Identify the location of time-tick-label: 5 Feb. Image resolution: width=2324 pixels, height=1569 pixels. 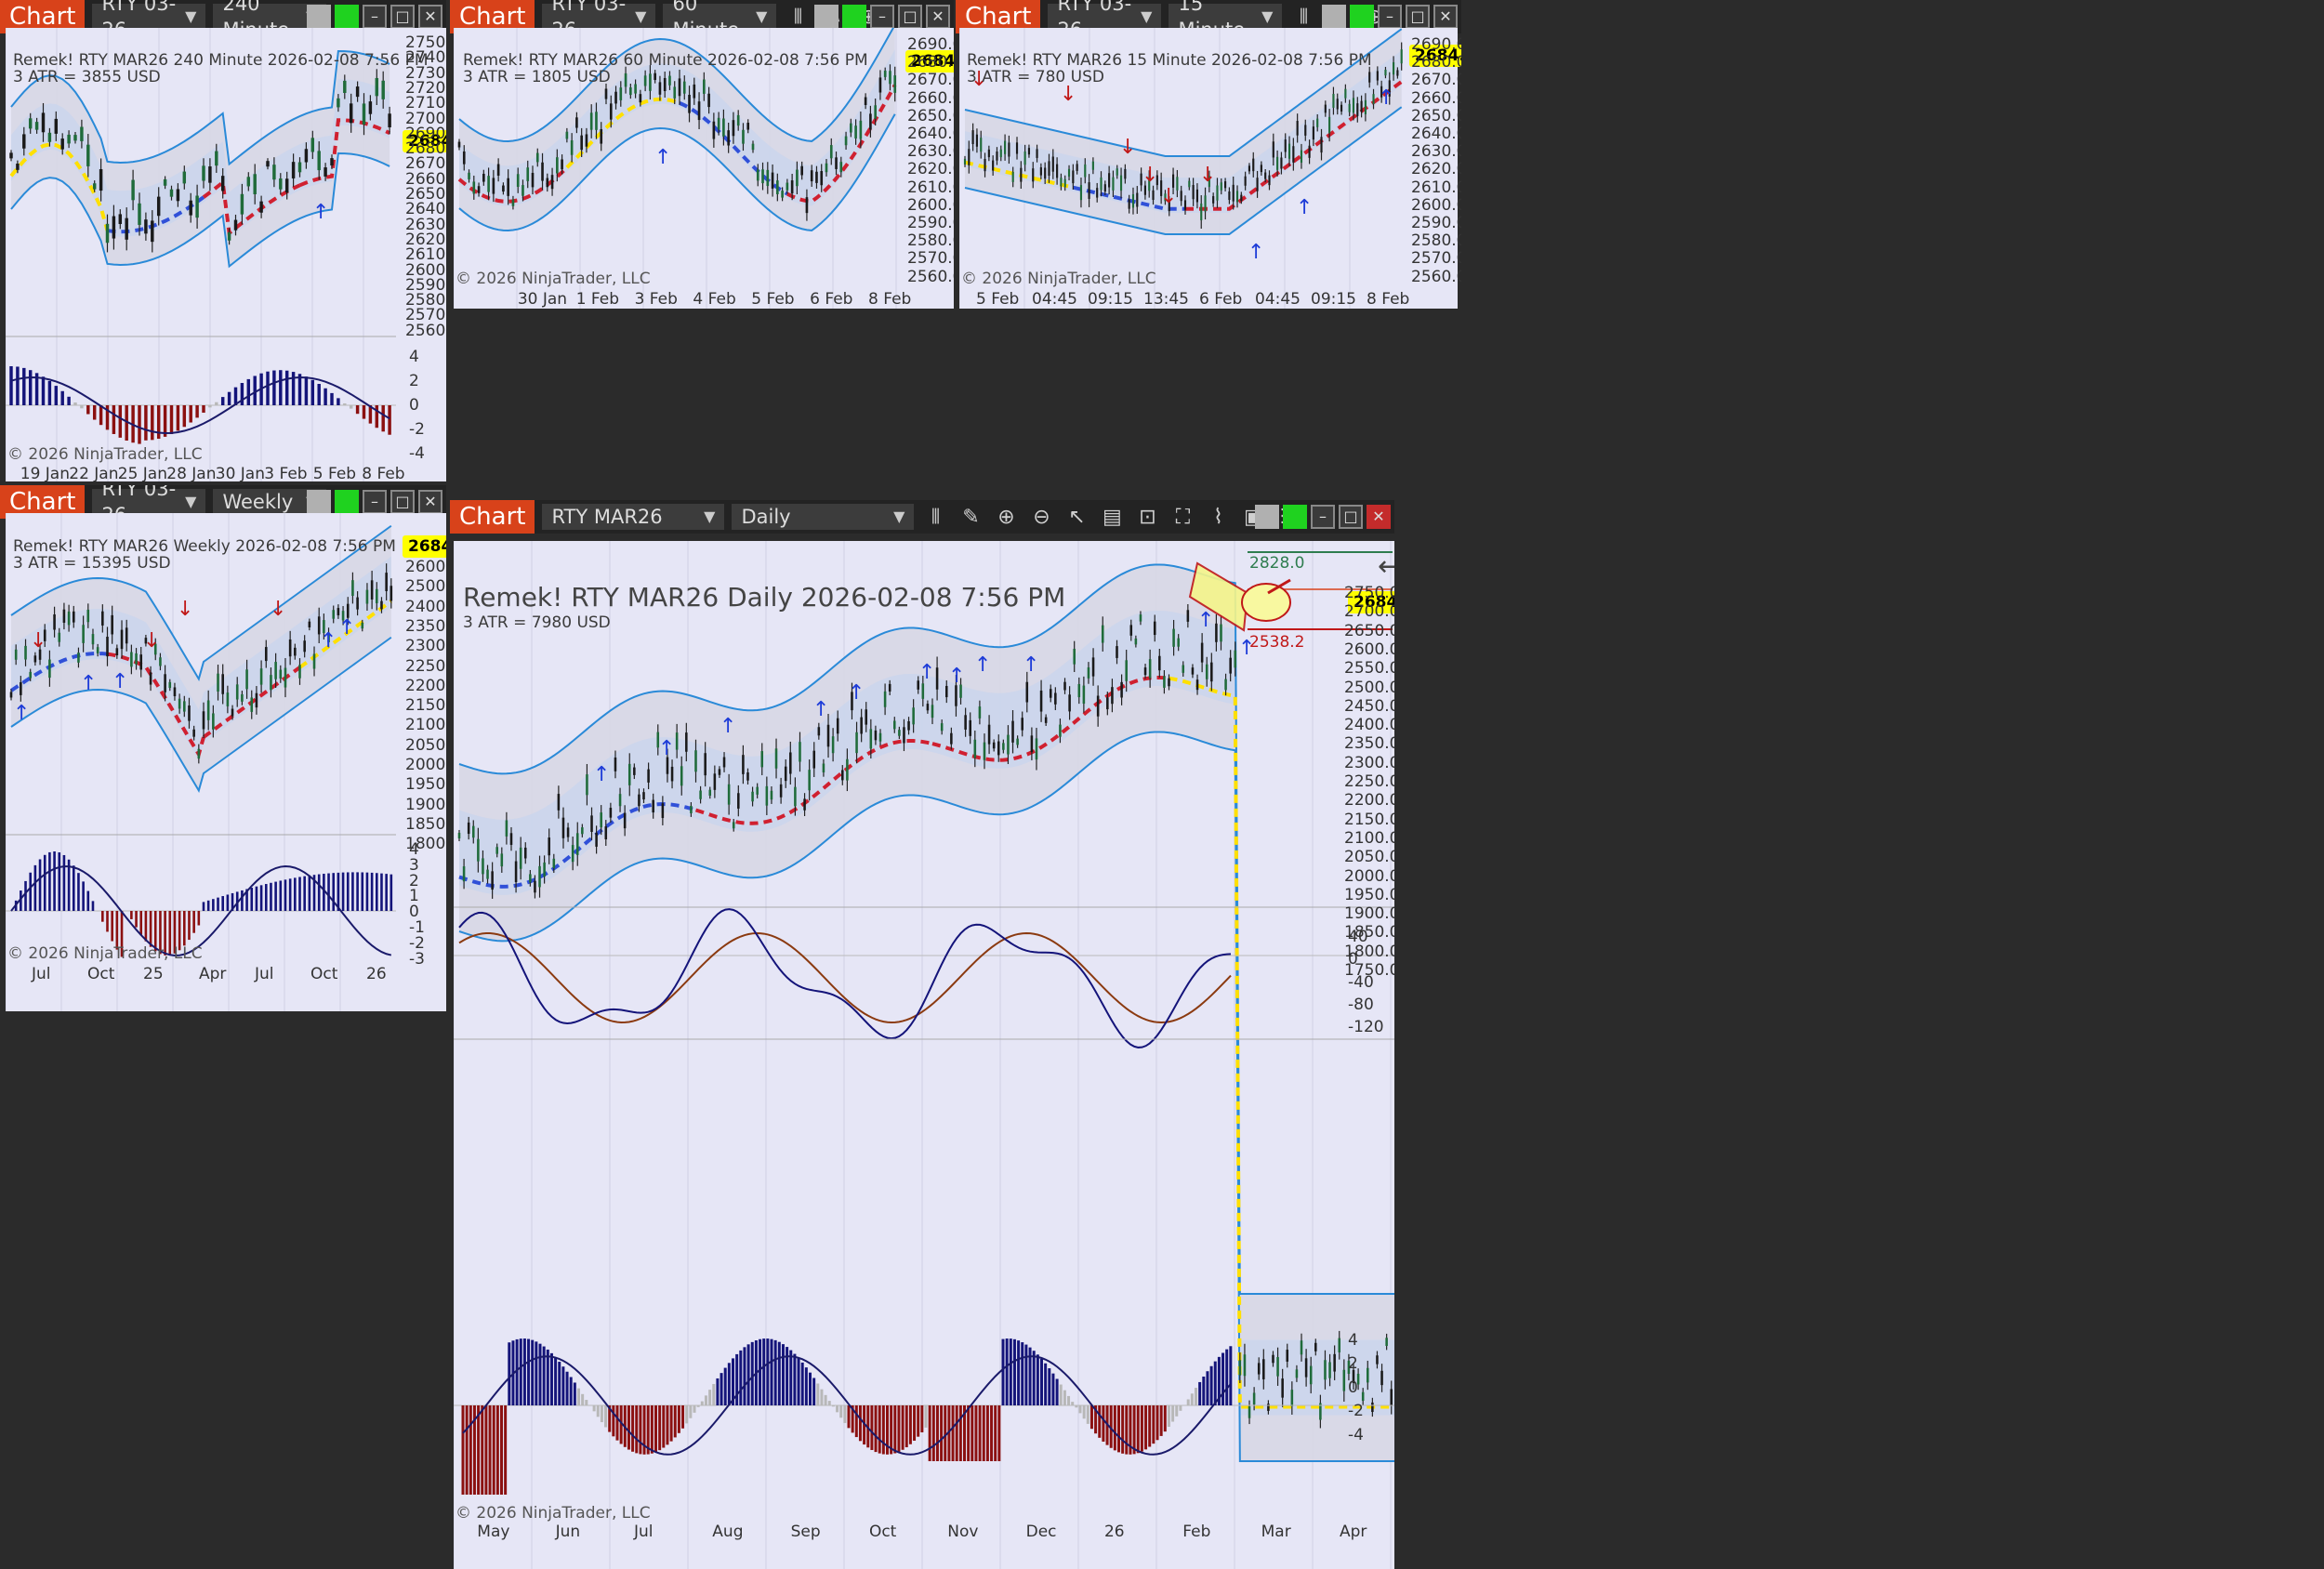
(998, 299).